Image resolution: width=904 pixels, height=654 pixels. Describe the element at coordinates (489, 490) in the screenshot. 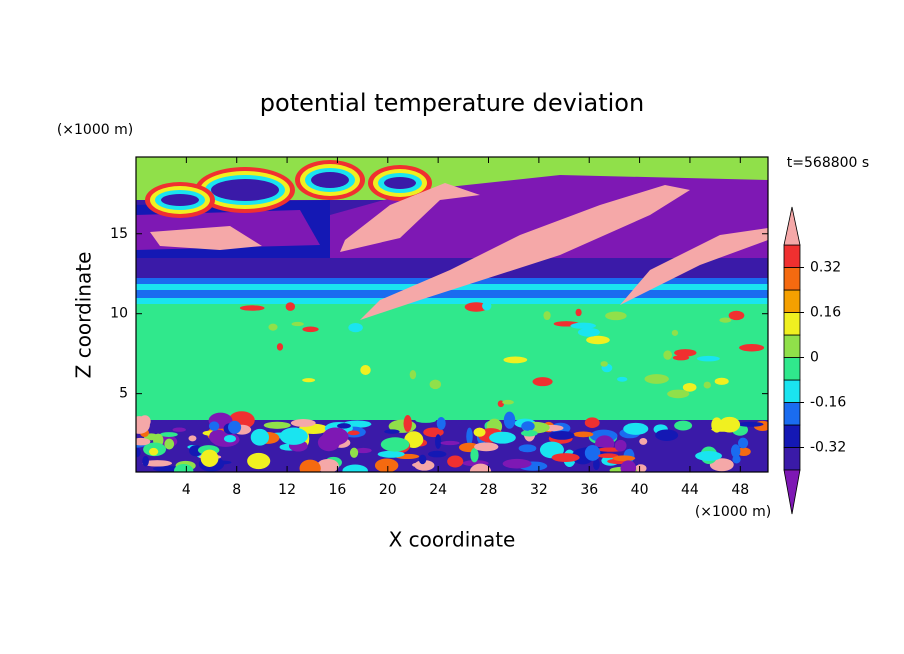

I see `x-tick-label: 28` at that location.